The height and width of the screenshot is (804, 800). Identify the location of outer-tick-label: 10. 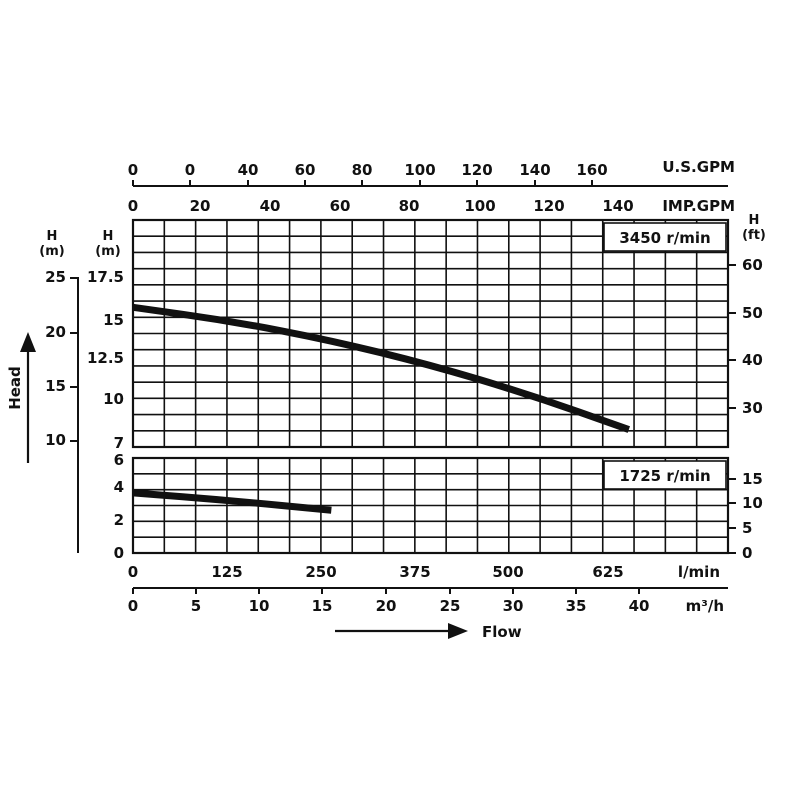
(55, 440).